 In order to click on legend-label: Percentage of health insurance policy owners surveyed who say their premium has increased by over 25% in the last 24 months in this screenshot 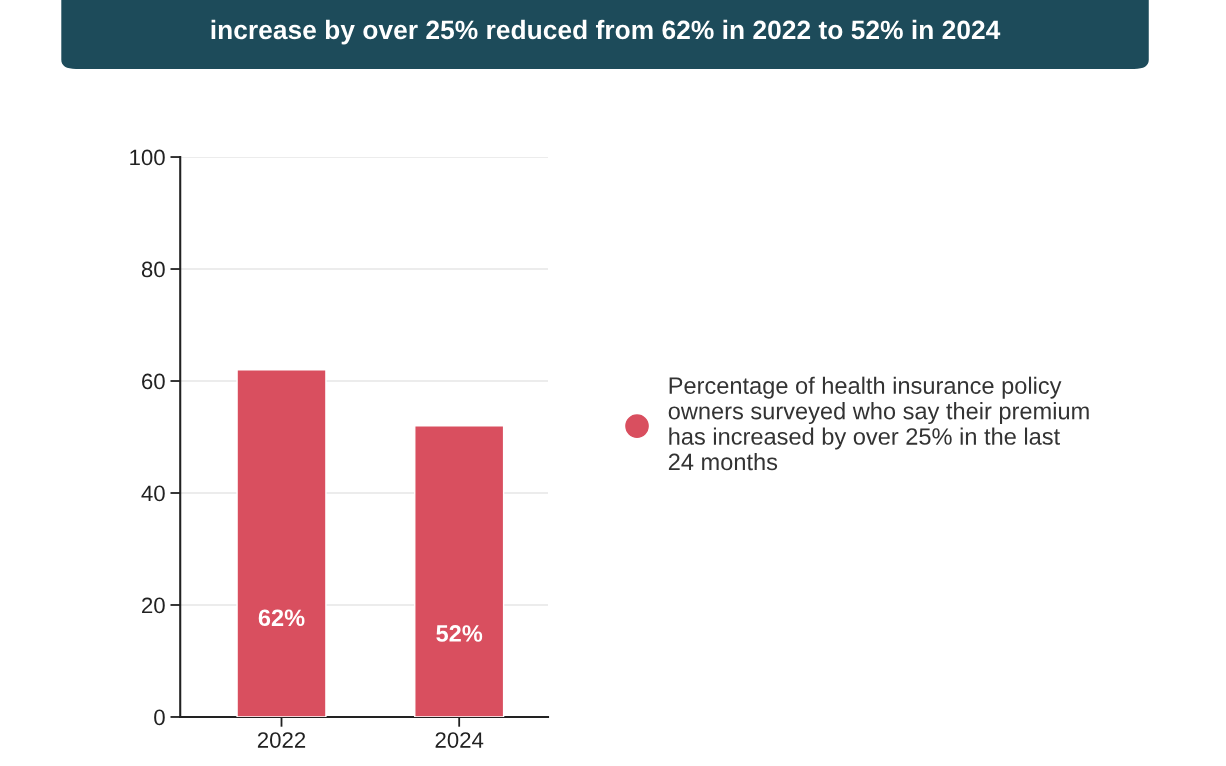, I will do `click(878, 423)`.